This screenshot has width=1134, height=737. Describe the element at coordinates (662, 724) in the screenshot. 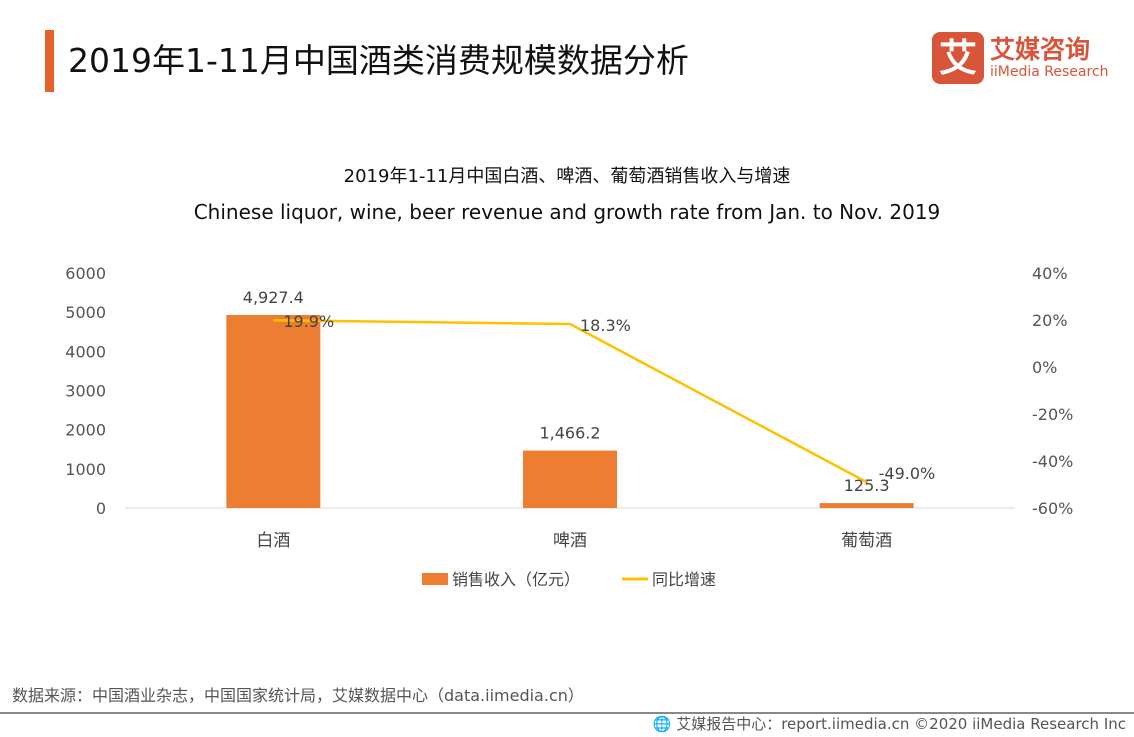

I see `globe-icon: 🌐` at that location.